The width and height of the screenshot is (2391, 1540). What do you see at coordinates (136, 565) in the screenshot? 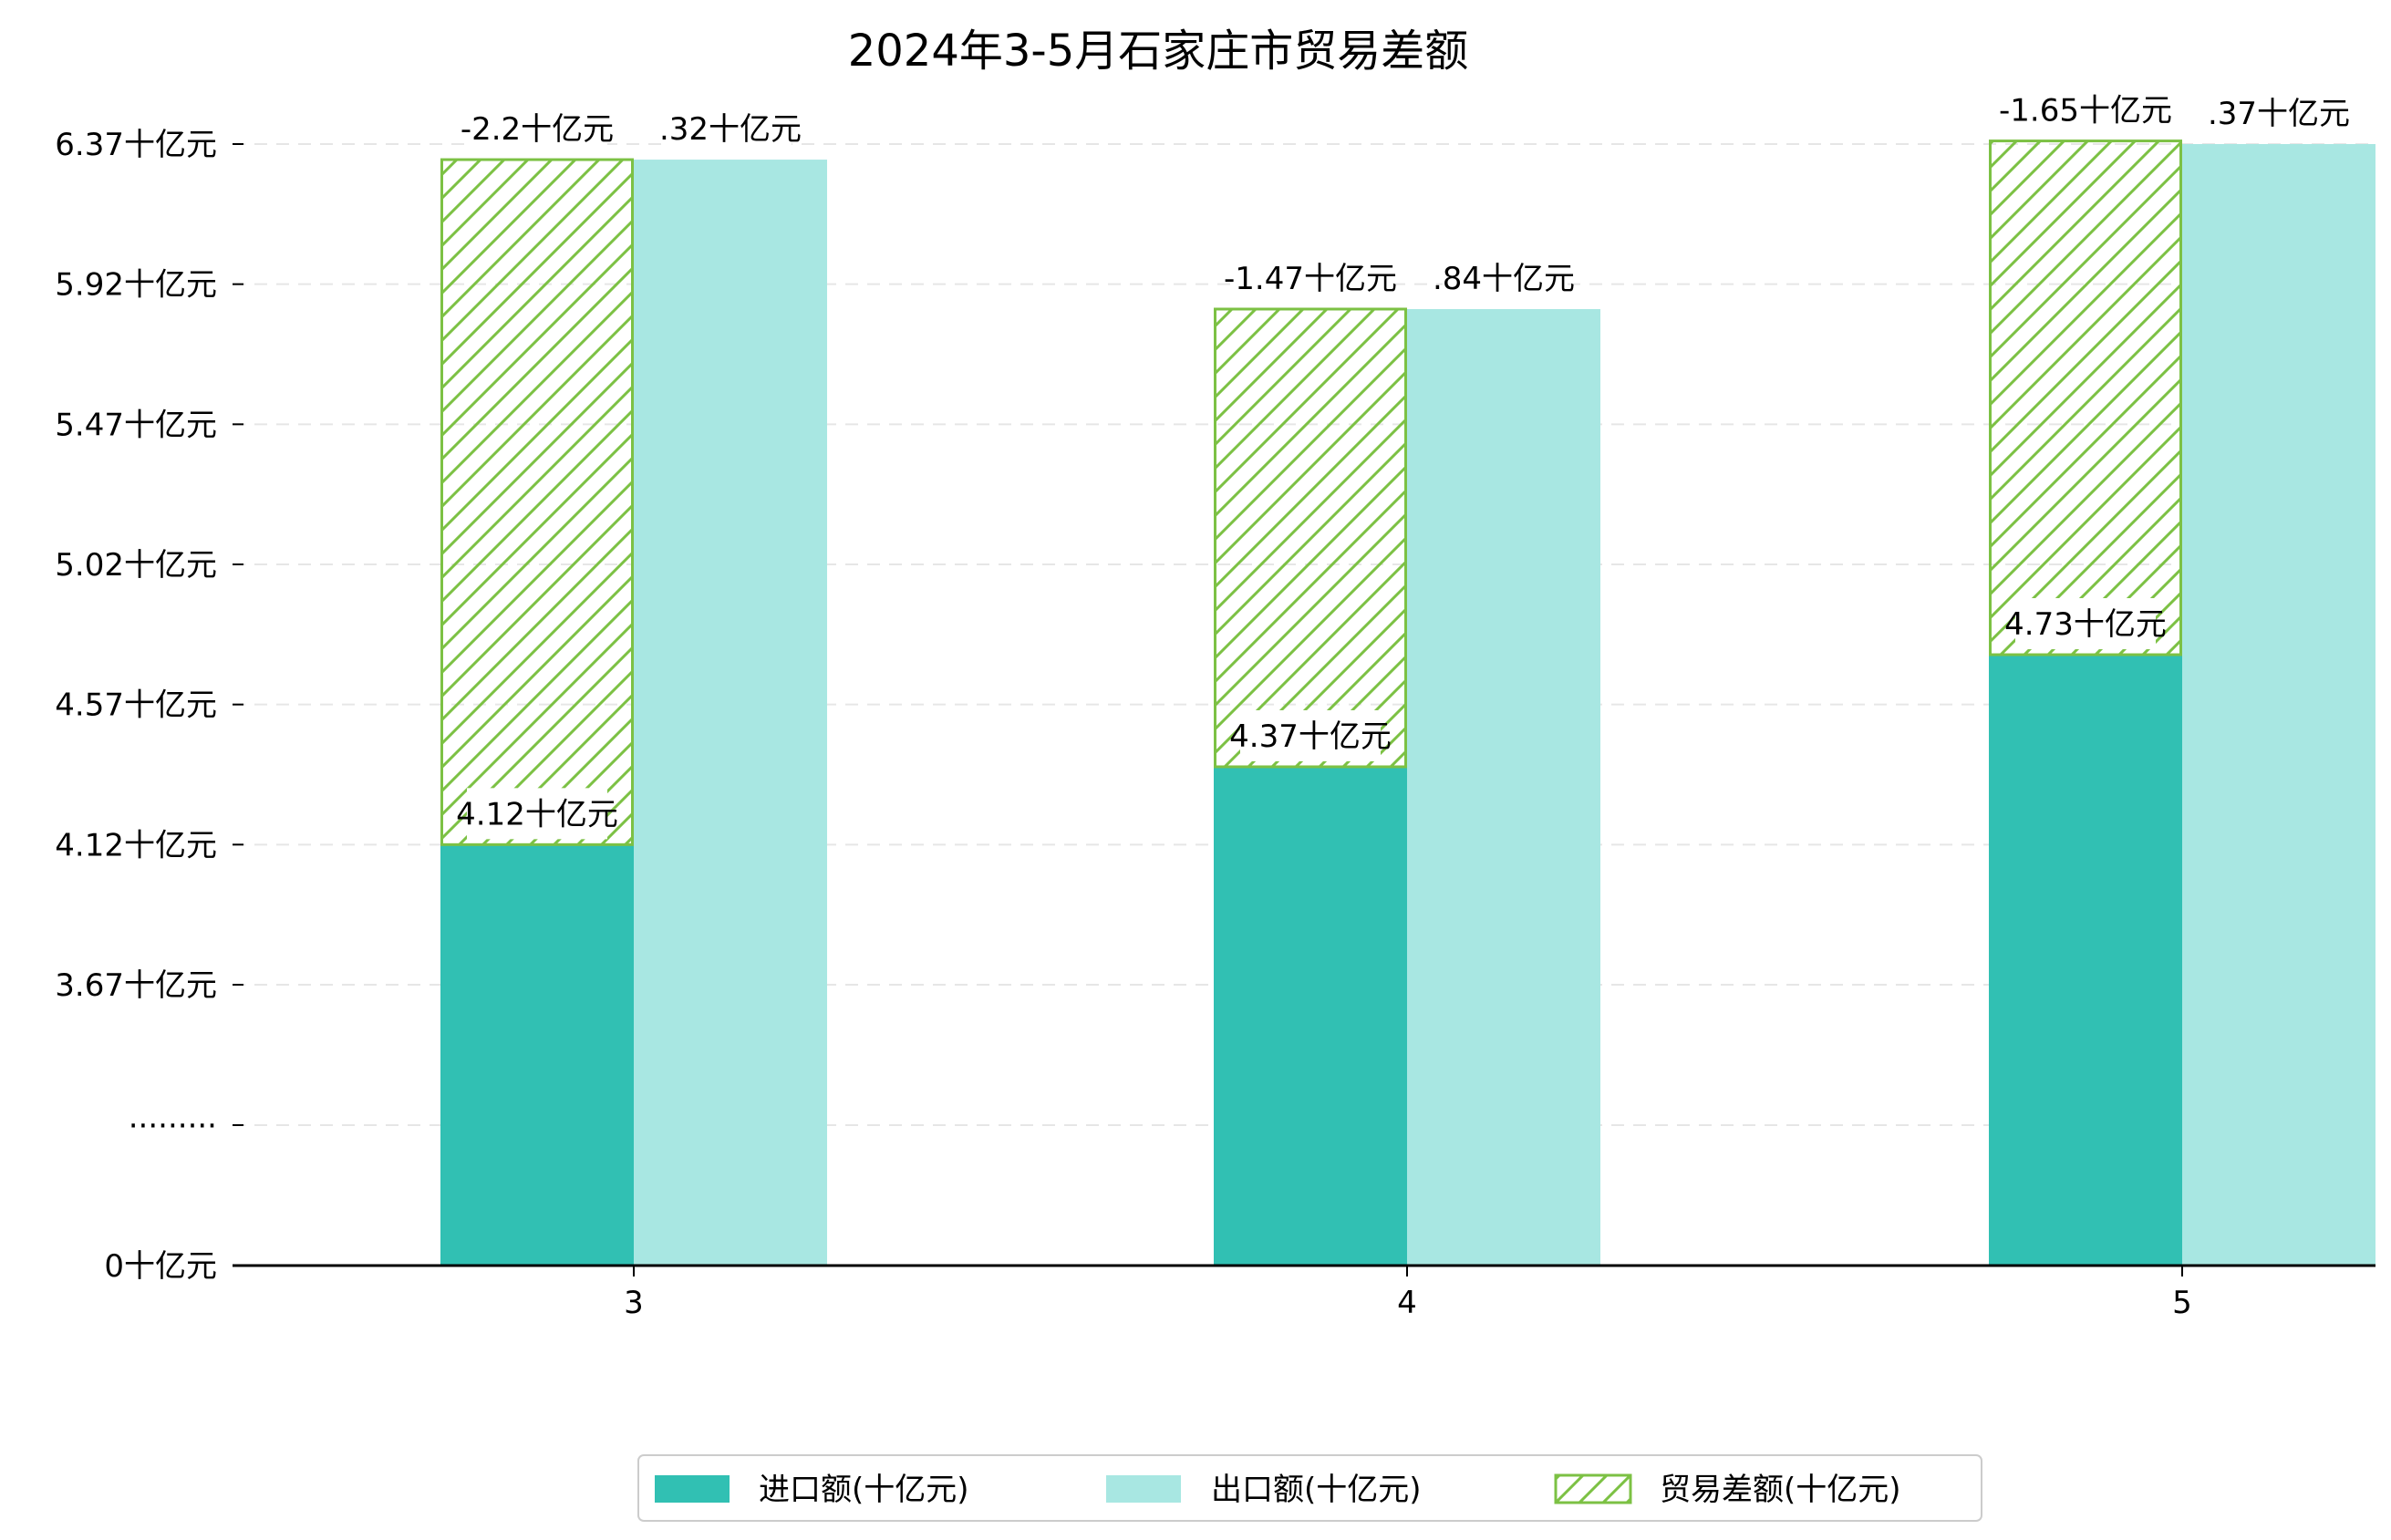
I see `y-tick-label: 5.02十亿元` at bounding box center [136, 565].